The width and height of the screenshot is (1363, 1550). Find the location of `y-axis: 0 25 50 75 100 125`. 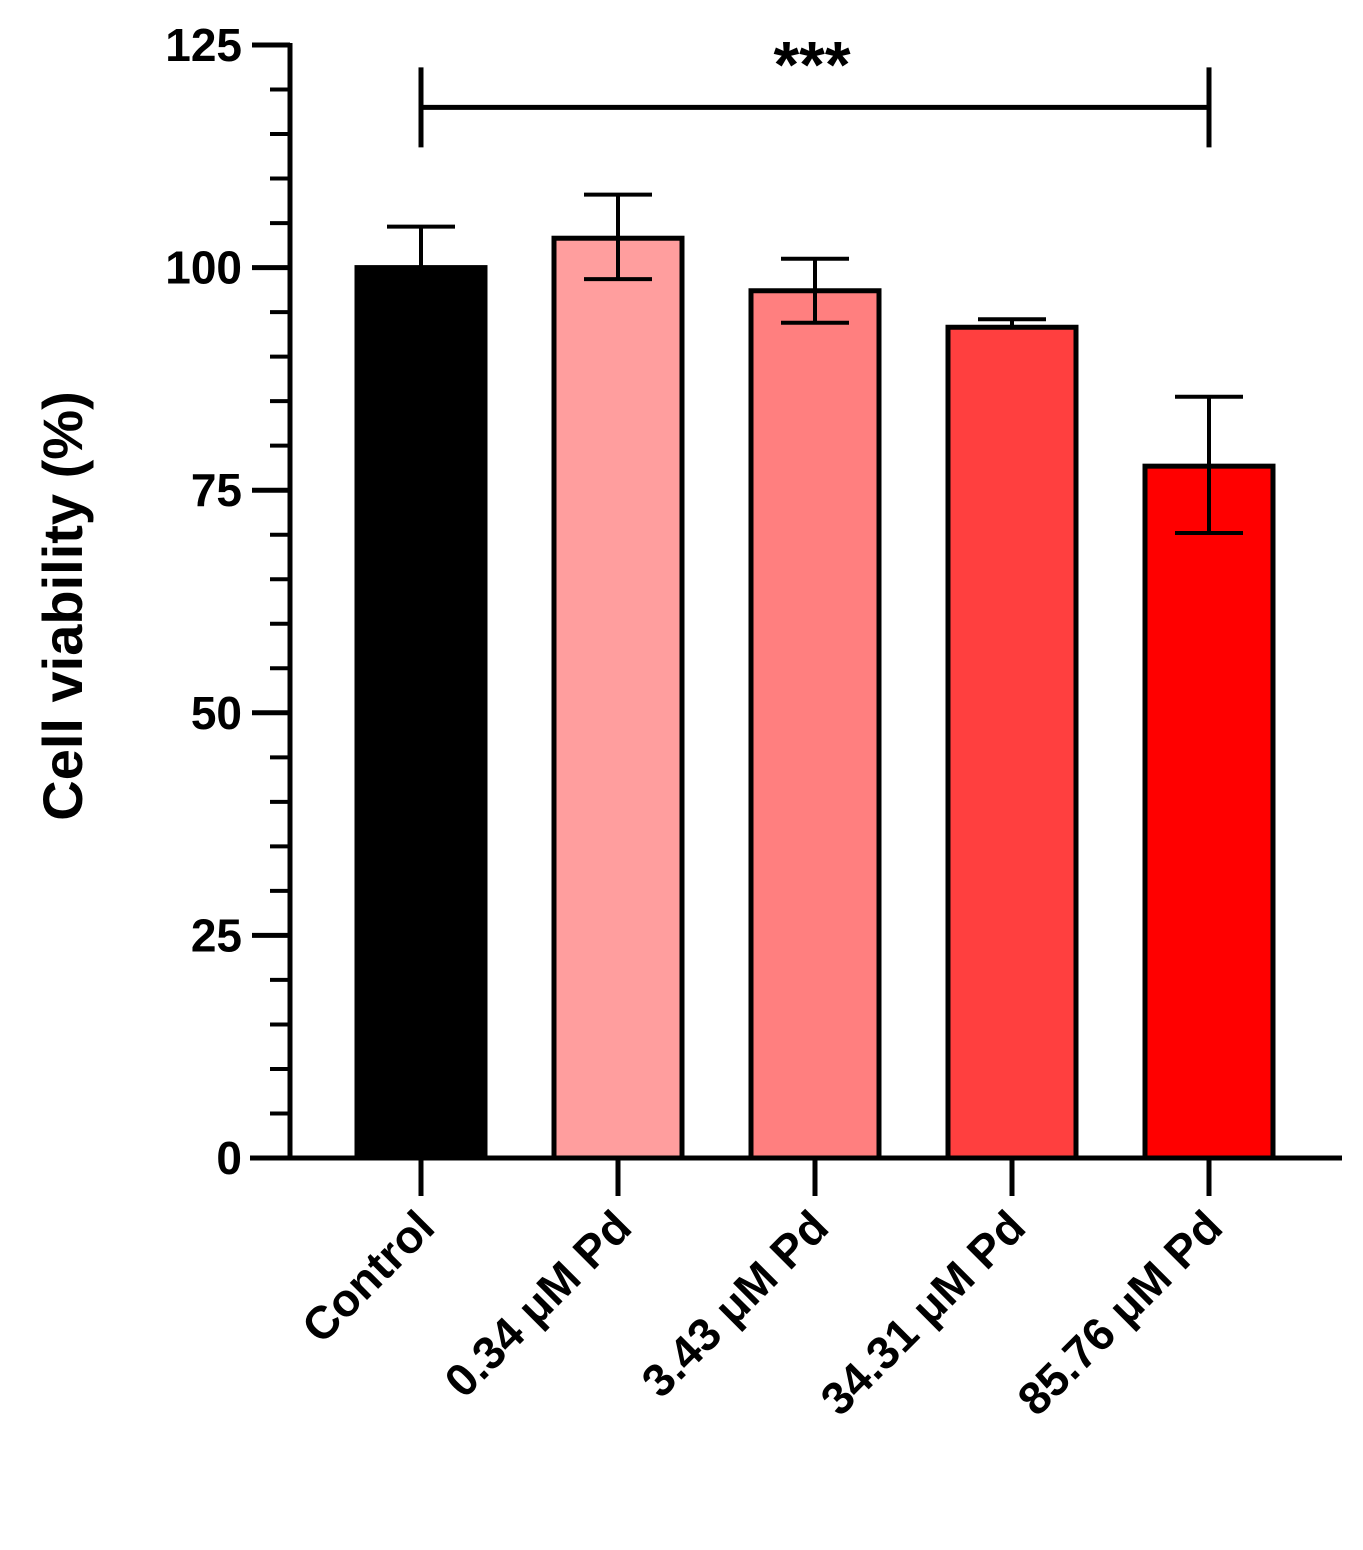

y-axis: 0 25 50 75 100 125 is located at coordinates (229, 601).